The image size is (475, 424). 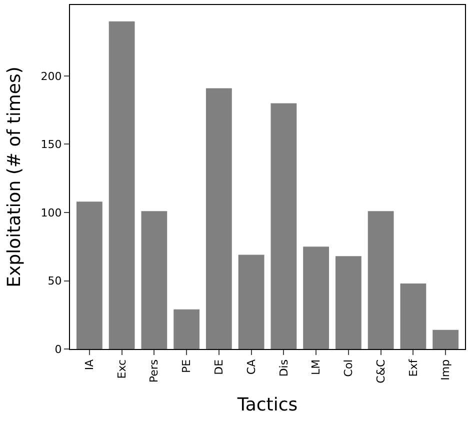 What do you see at coordinates (283, 368) in the screenshot?
I see `x-tick-label: Dis` at bounding box center [283, 368].